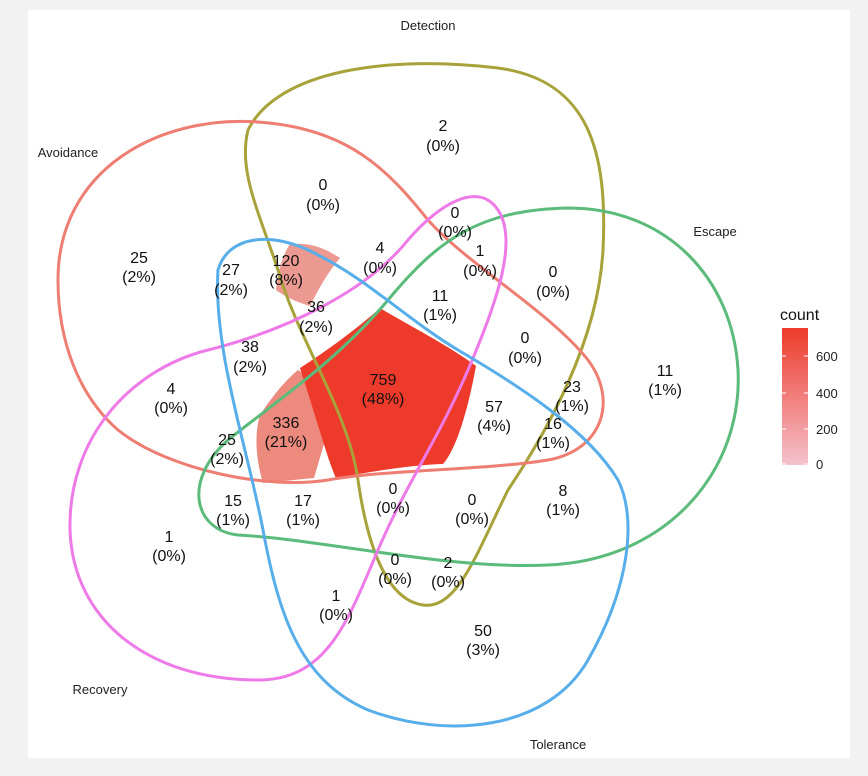 This screenshot has height=776, width=868. What do you see at coordinates (800, 315) in the screenshot?
I see `legend-title: count` at bounding box center [800, 315].